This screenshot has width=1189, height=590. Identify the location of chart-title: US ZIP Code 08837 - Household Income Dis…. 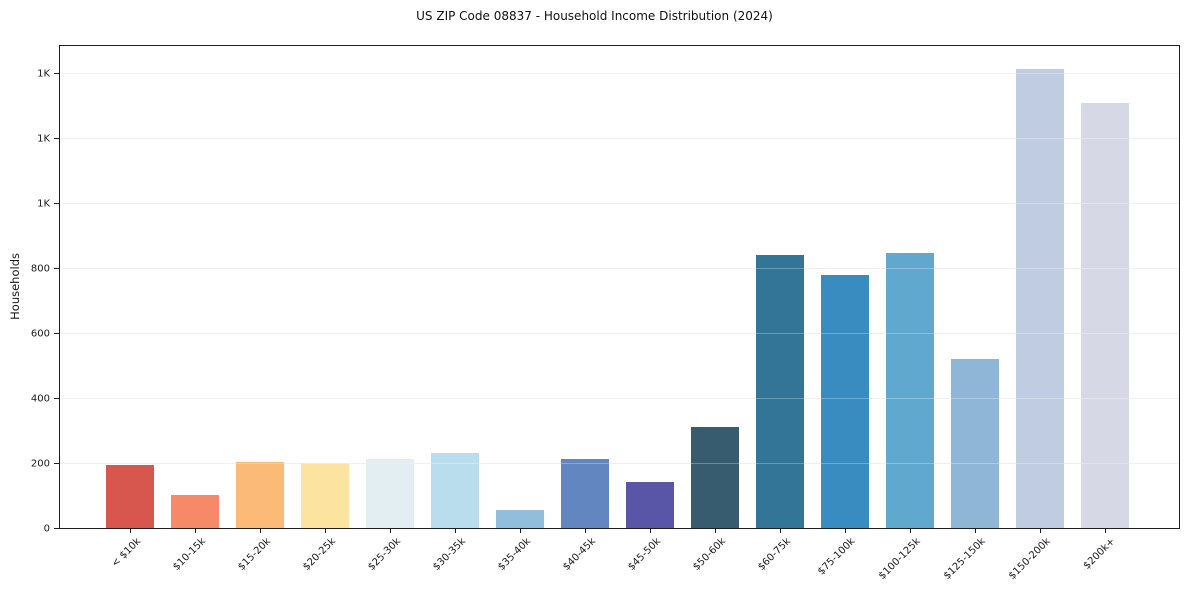
(594, 16).